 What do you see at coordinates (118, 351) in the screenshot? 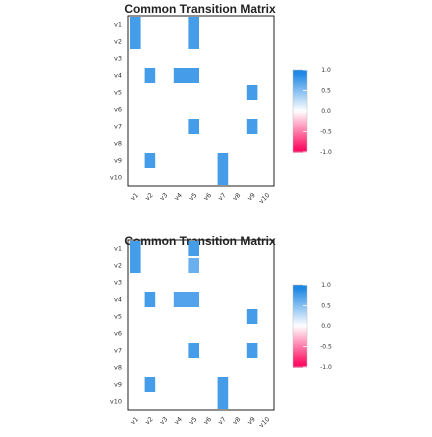
I see `y-tick-label: v7` at bounding box center [118, 351].